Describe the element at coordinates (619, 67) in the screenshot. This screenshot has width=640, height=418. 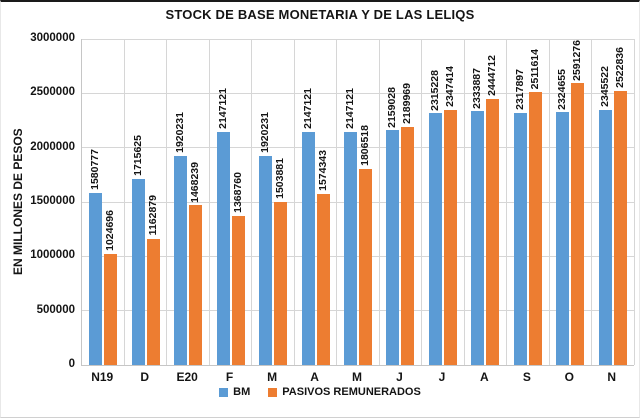
I see `bar-value-label: 2522836` at that location.